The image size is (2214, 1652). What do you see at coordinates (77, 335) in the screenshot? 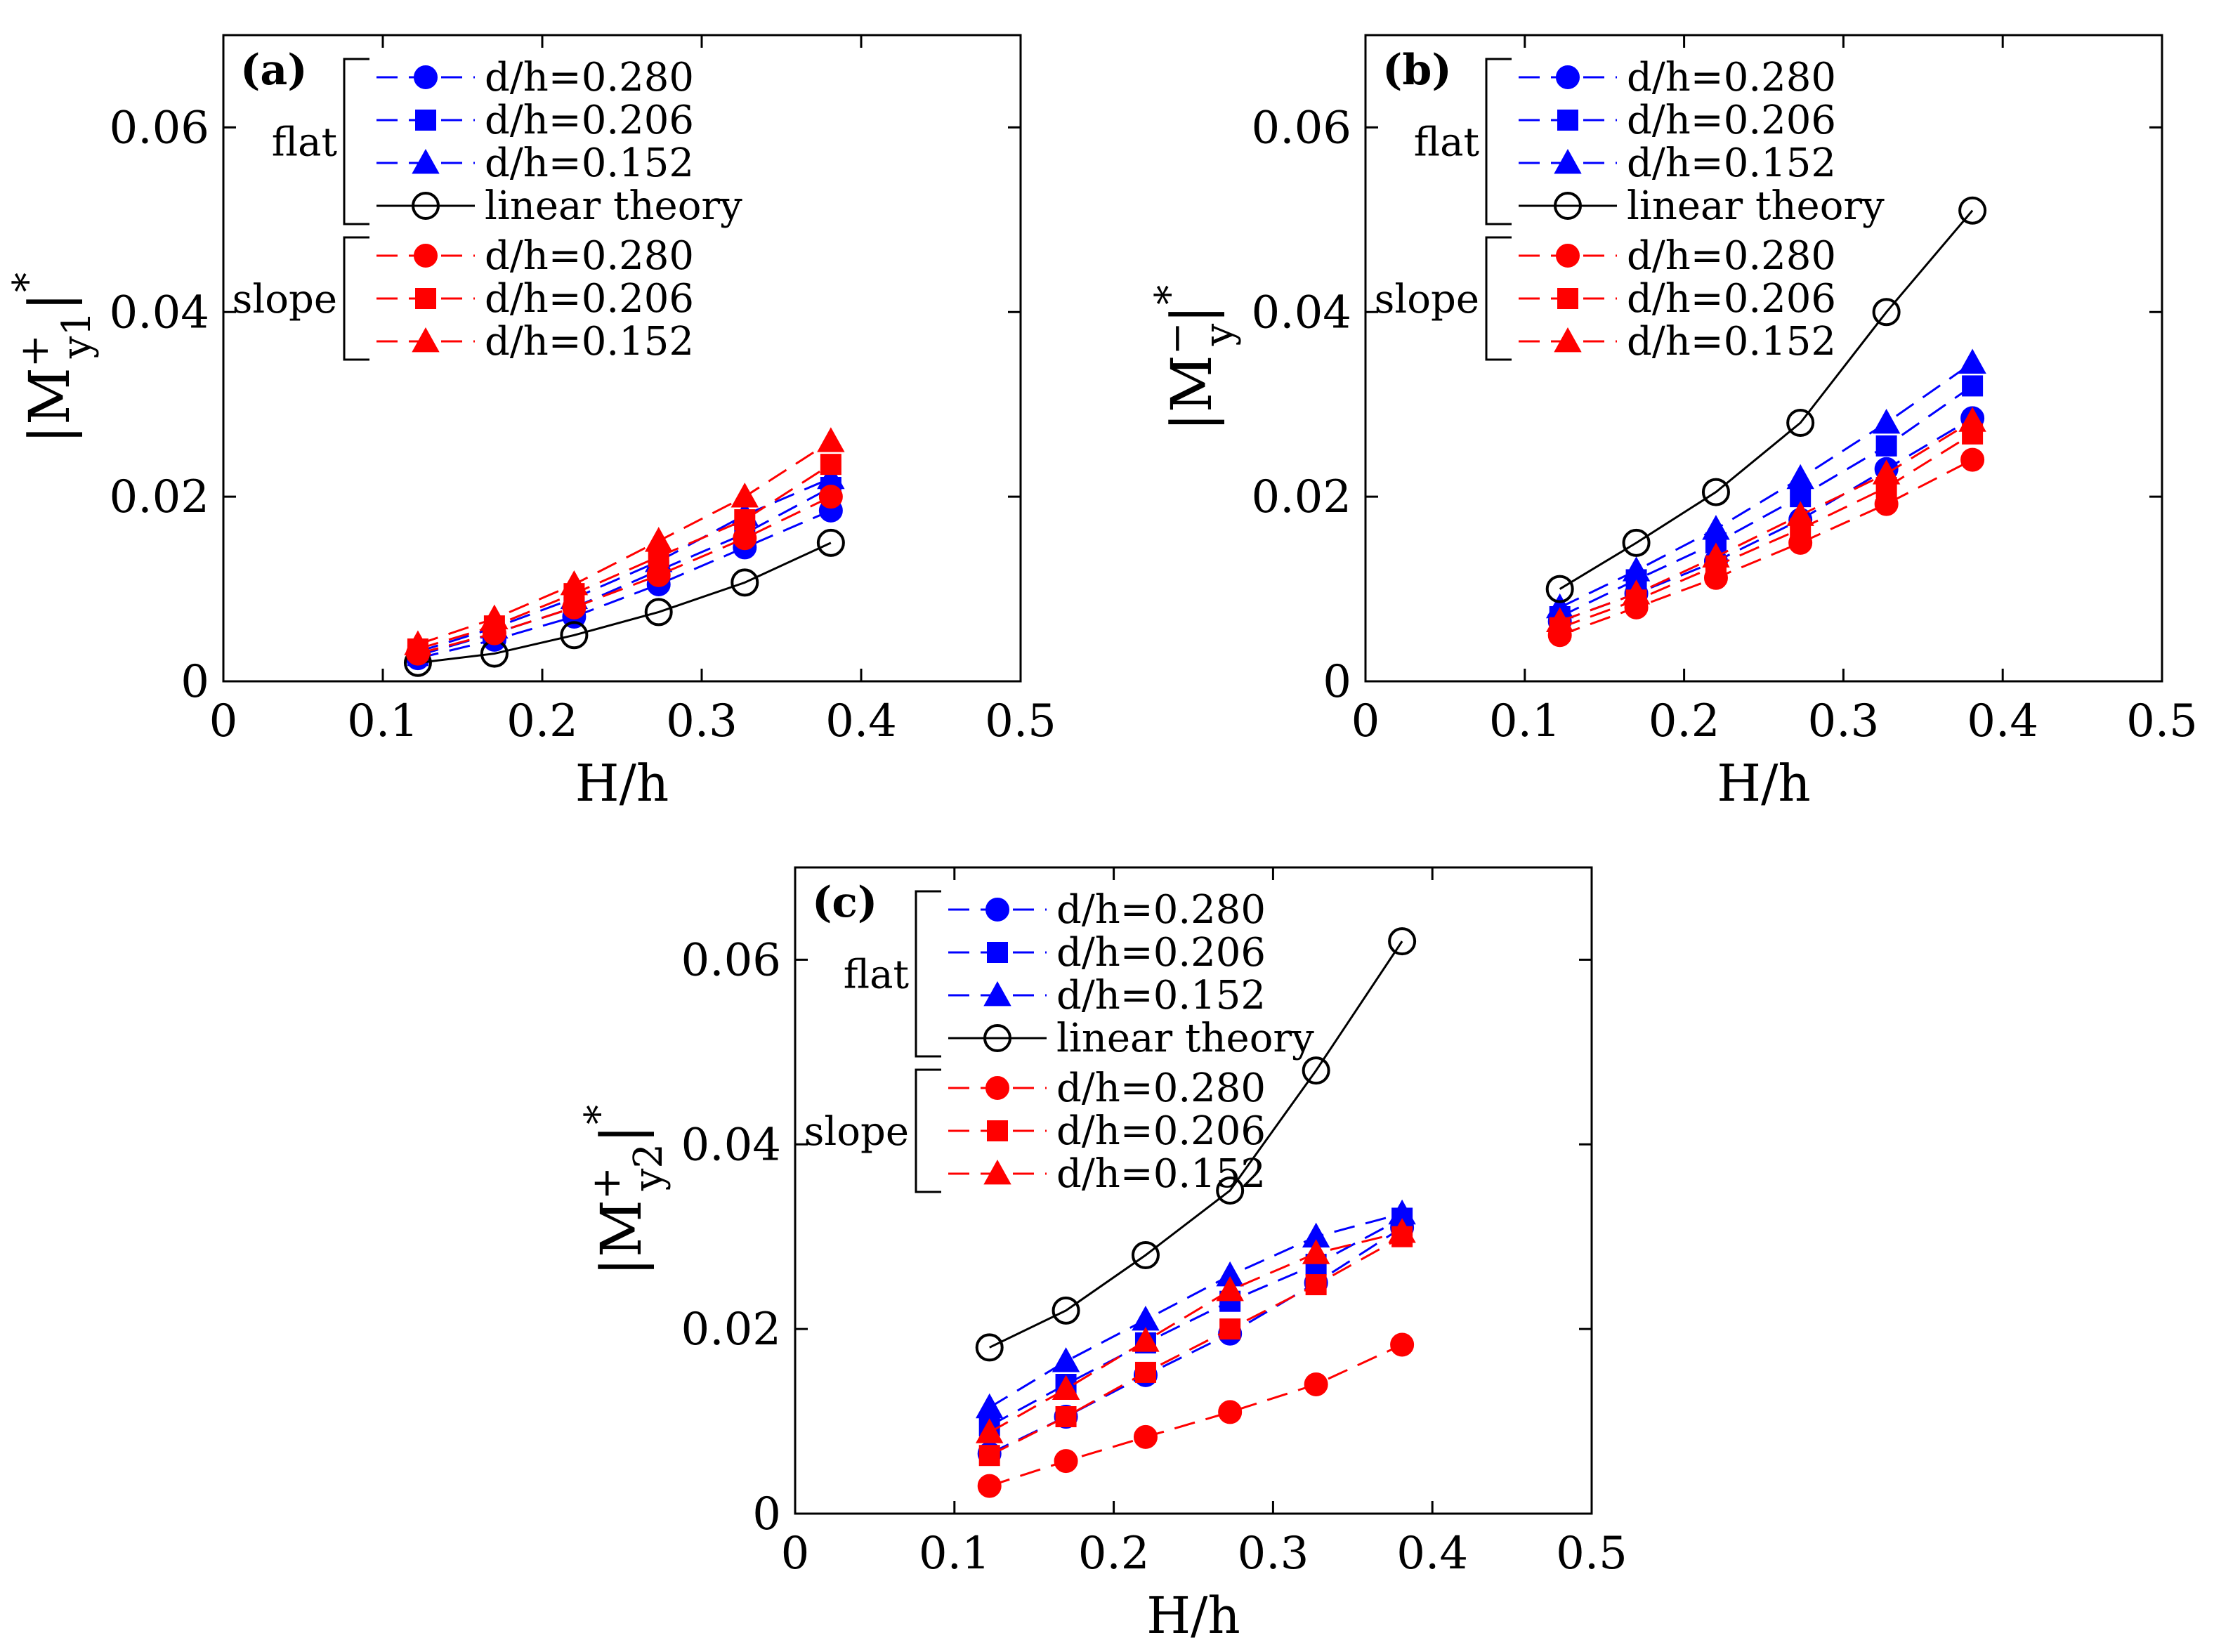
I see `y-label-sub: y1` at bounding box center [77, 335].